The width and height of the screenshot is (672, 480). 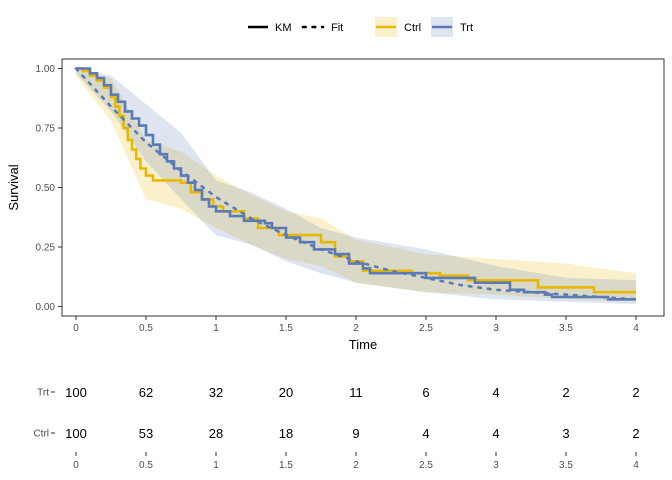 I want to click on risk-count-ctrl: 53, so click(x=146, y=433).